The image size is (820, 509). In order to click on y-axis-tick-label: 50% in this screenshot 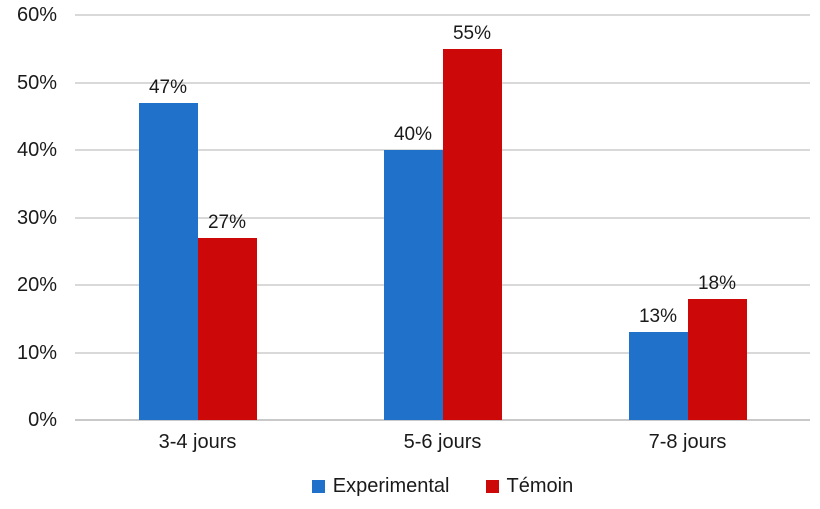, I will do `click(36, 82)`.